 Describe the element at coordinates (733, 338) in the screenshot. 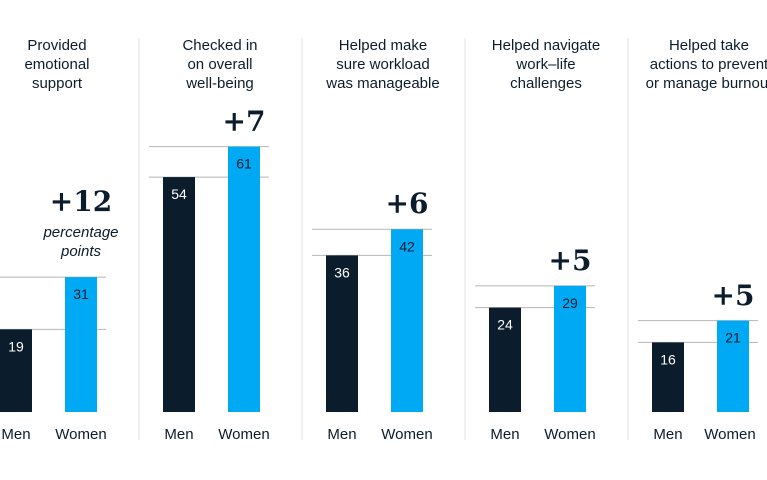

I see `value-label-women: 21` at that location.